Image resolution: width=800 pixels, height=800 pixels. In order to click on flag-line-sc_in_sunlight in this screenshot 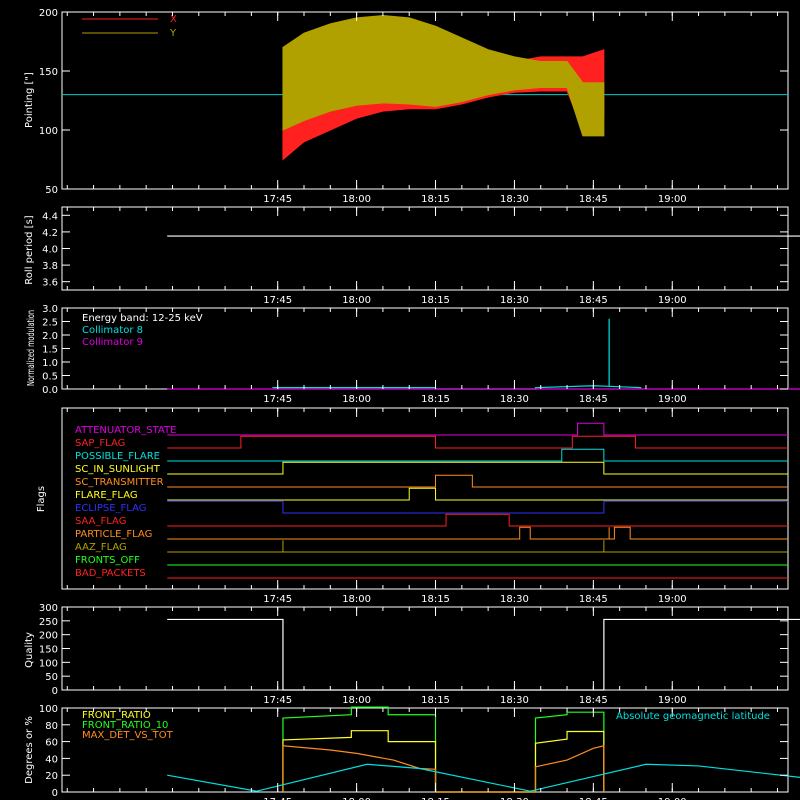, I will do `click(477, 468)`.